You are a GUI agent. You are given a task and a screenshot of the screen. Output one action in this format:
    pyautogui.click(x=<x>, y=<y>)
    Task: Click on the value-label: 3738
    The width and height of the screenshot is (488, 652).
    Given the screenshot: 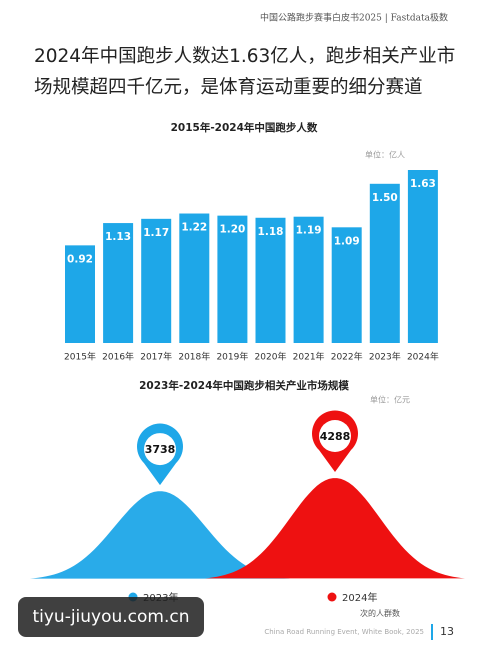 What is the action you would take?
    pyautogui.click(x=160, y=449)
    